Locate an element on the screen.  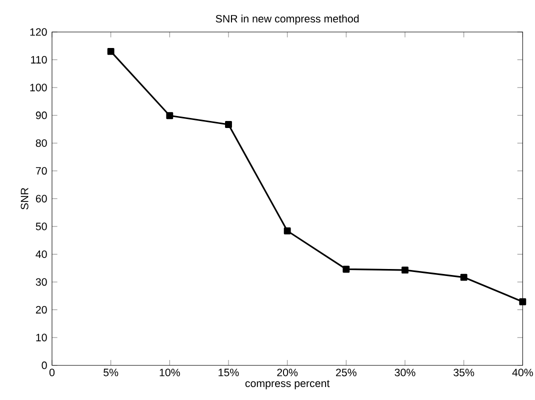
x-tick-label: 0 is located at coordinates (52, 372).